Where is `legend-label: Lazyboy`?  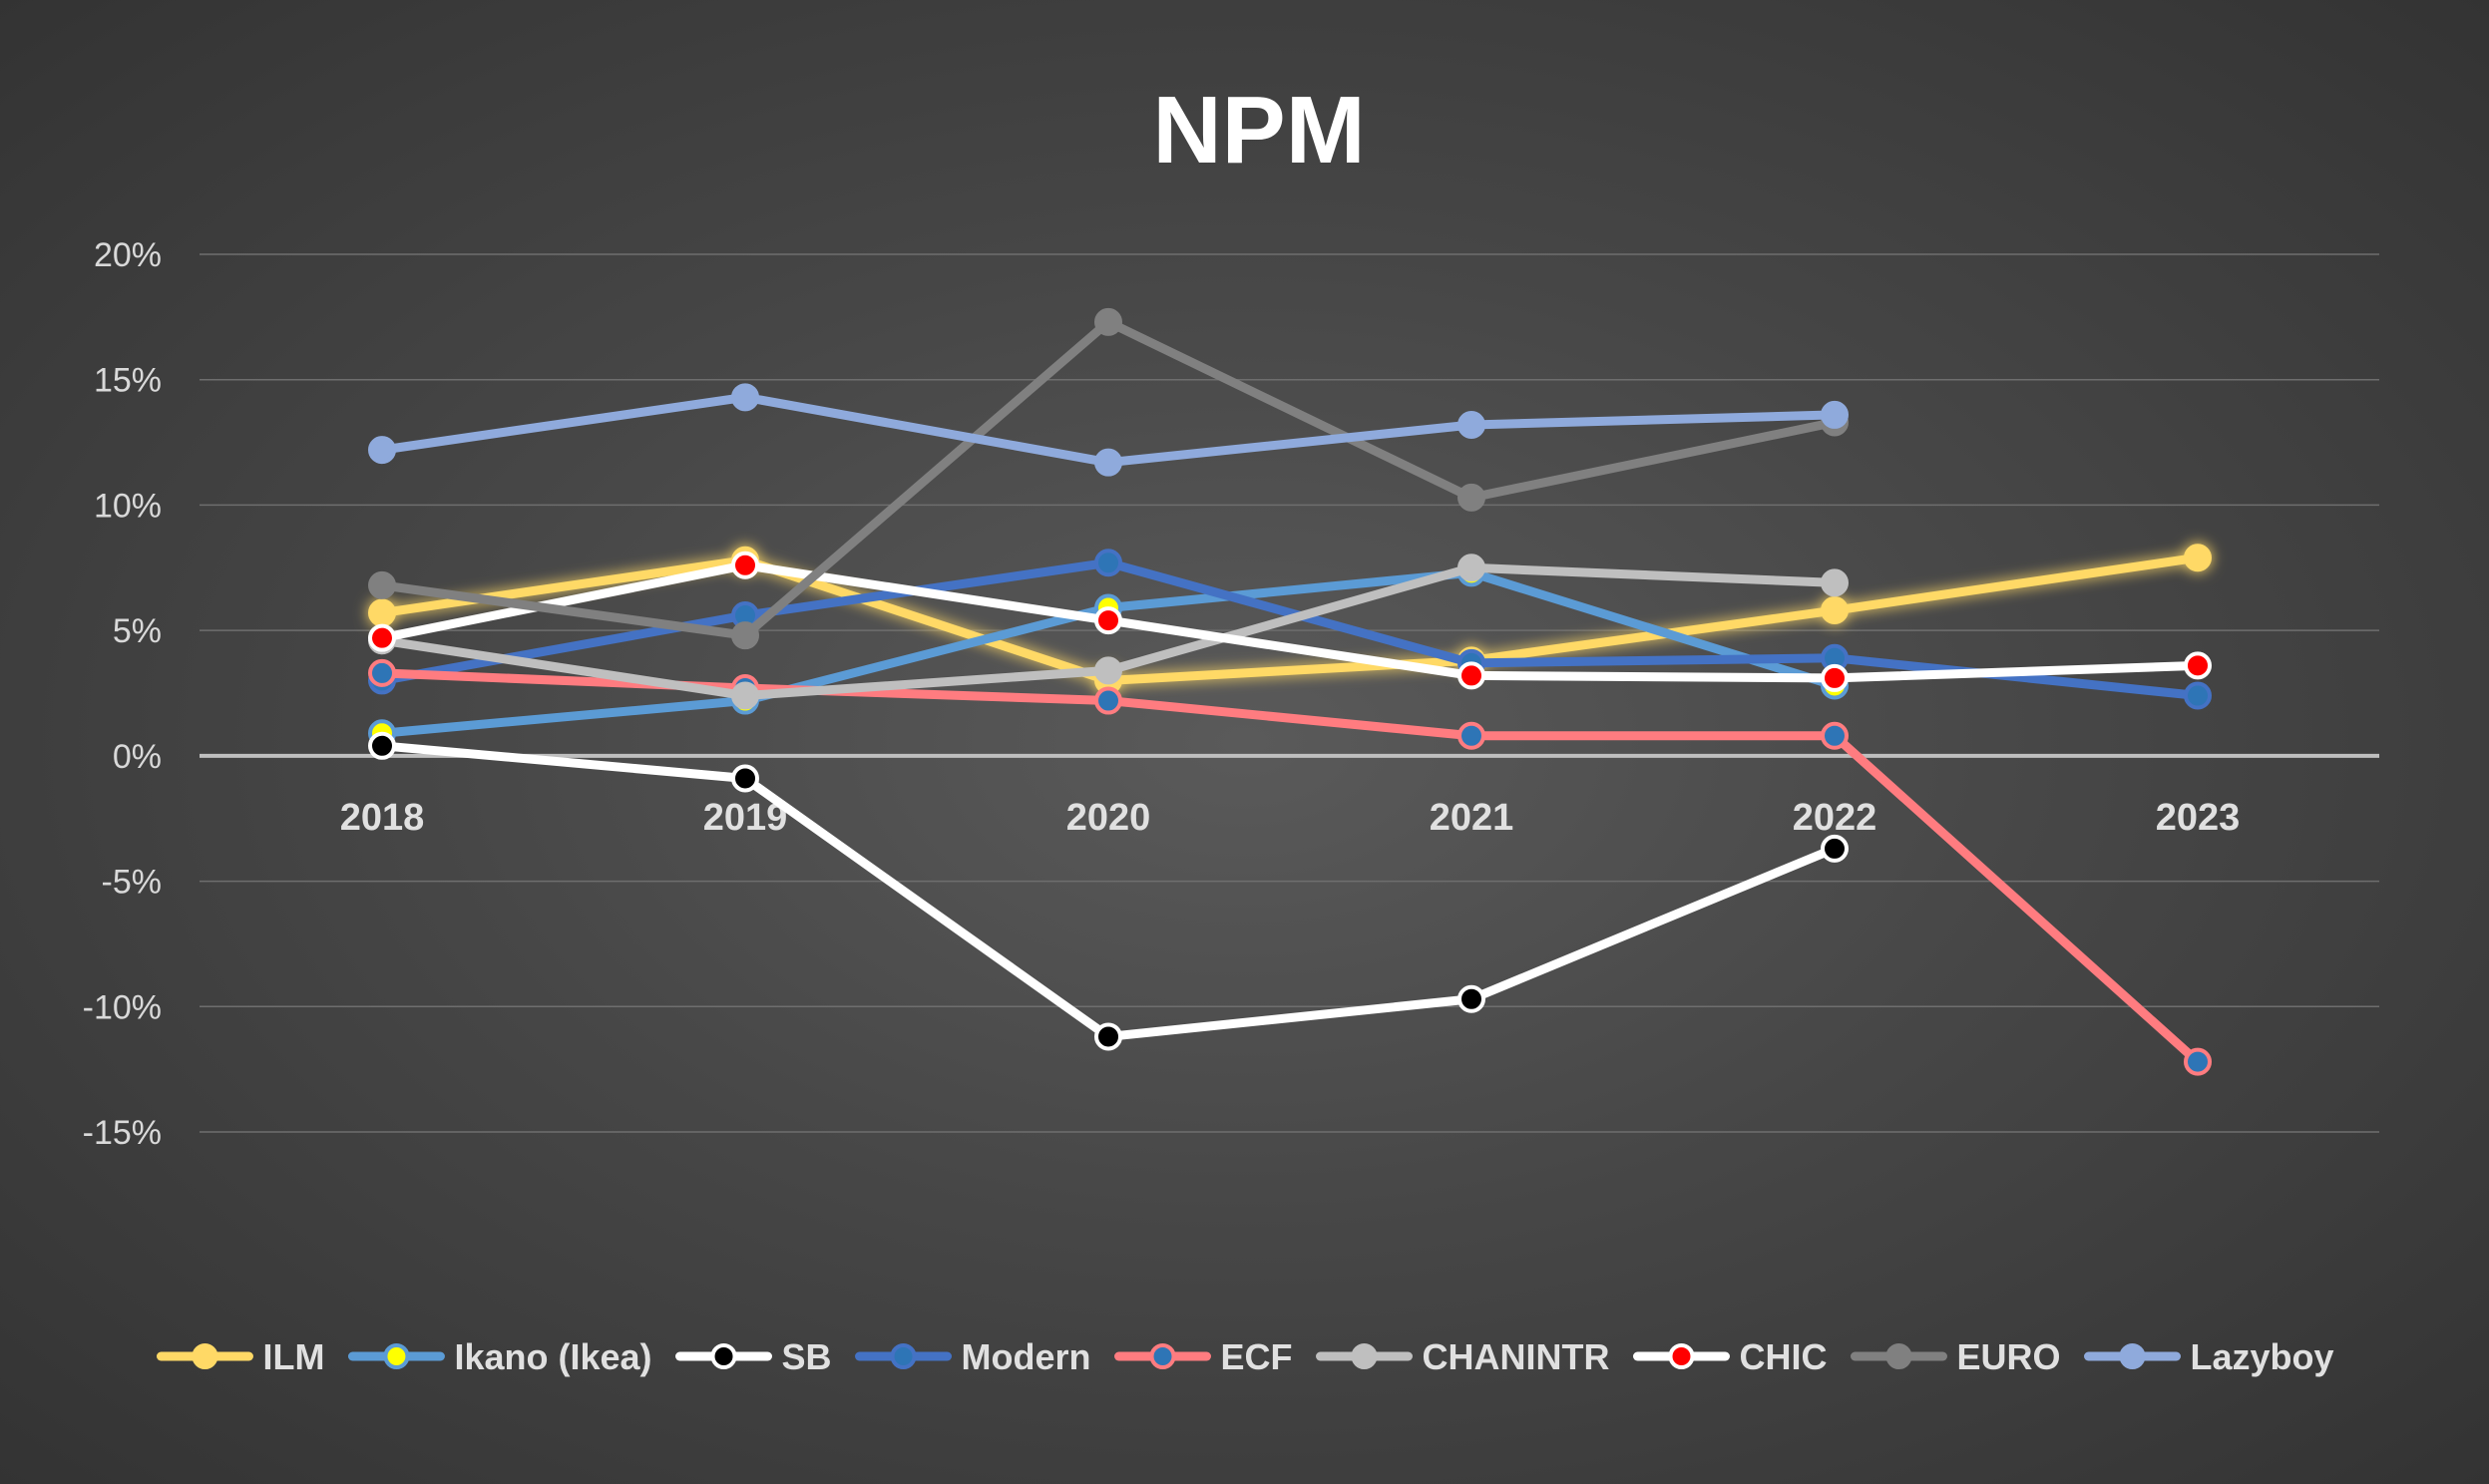 legend-label: Lazyboy is located at coordinates (2262, 1356).